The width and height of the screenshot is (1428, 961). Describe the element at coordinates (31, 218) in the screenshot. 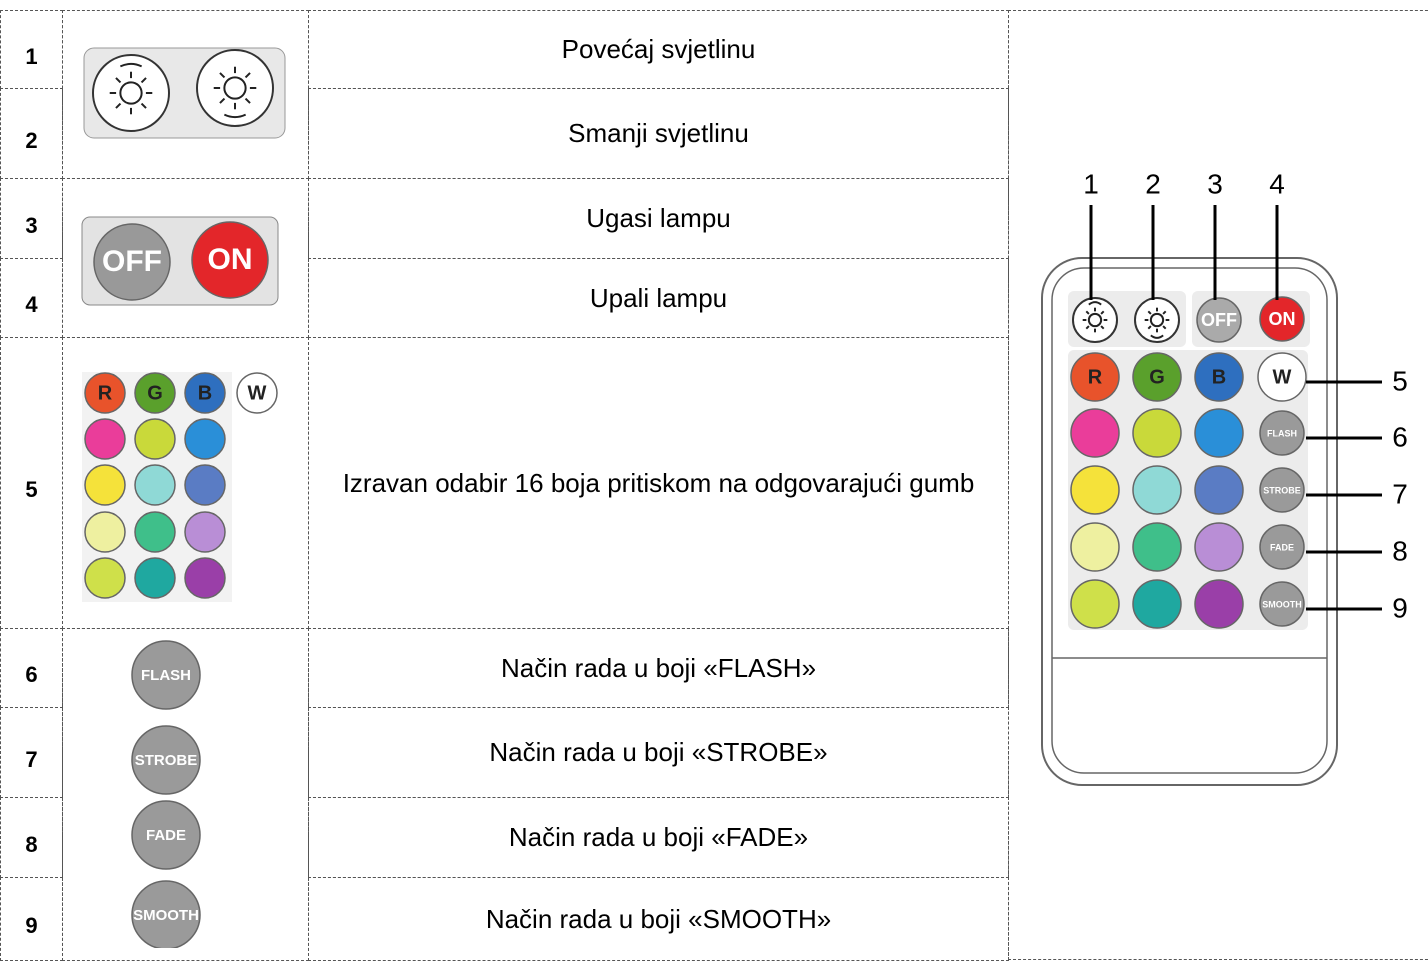

I see `row-number: 3` at that location.